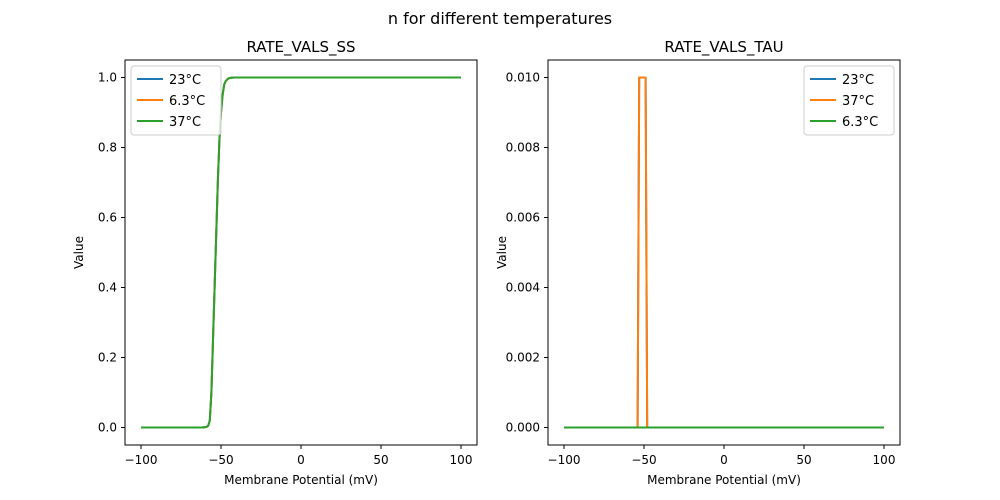  What do you see at coordinates (523, 218) in the screenshot?
I see `y-tick-label: 0.006` at bounding box center [523, 218].